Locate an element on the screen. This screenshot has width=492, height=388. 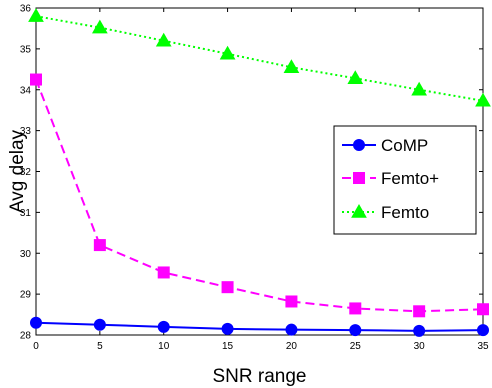
legend-label: CoMP is located at coordinates (404, 145).